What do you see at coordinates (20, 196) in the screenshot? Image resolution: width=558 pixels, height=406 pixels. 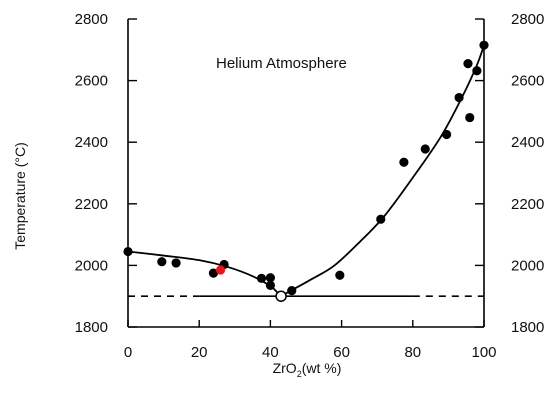 I see `y-axis-title: Temperature (°C)` at bounding box center [20, 196].